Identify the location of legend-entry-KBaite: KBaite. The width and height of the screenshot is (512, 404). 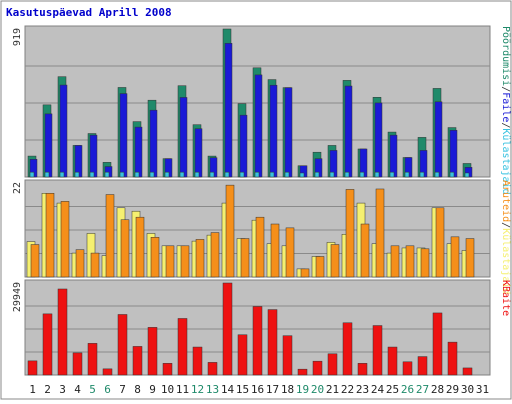
(505, 298).